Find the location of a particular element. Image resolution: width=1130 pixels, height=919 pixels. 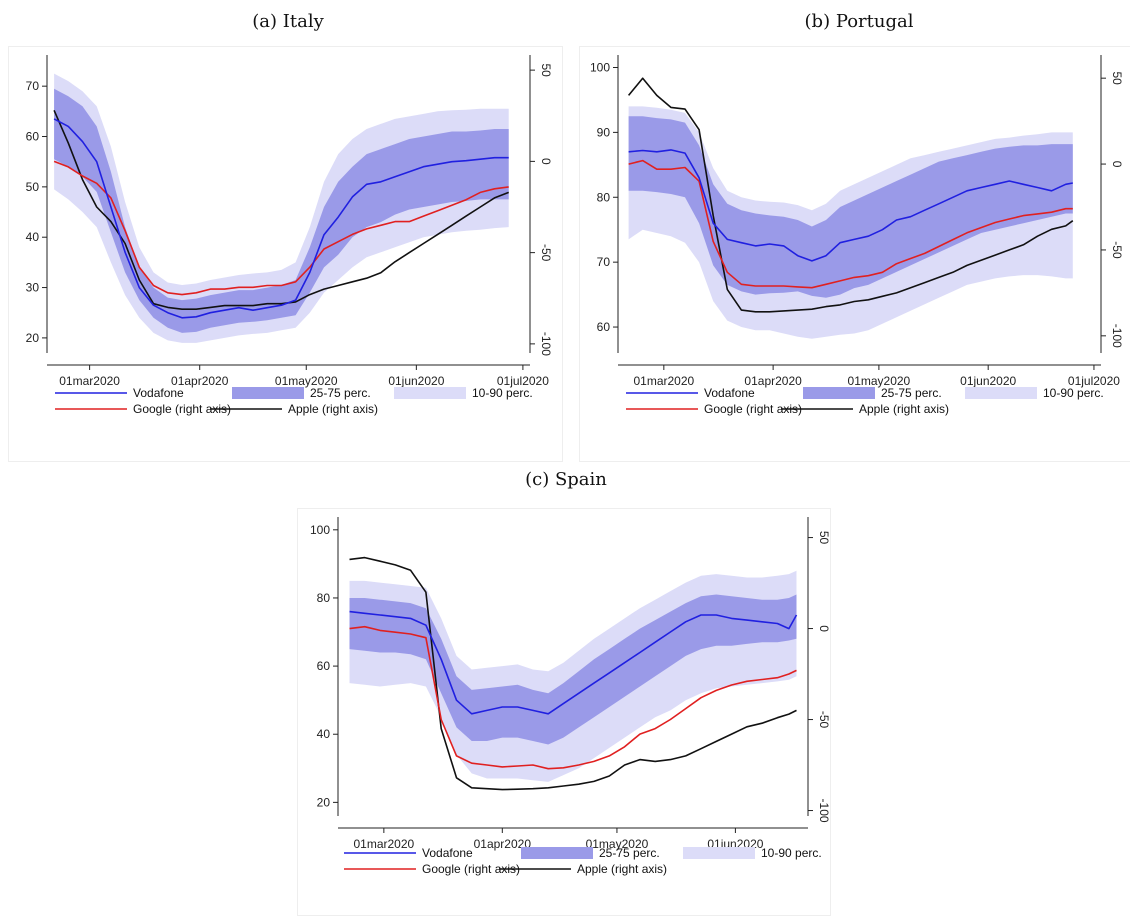

x-tick-label-portugal: 01jul2020 is located at coordinates (1094, 381).